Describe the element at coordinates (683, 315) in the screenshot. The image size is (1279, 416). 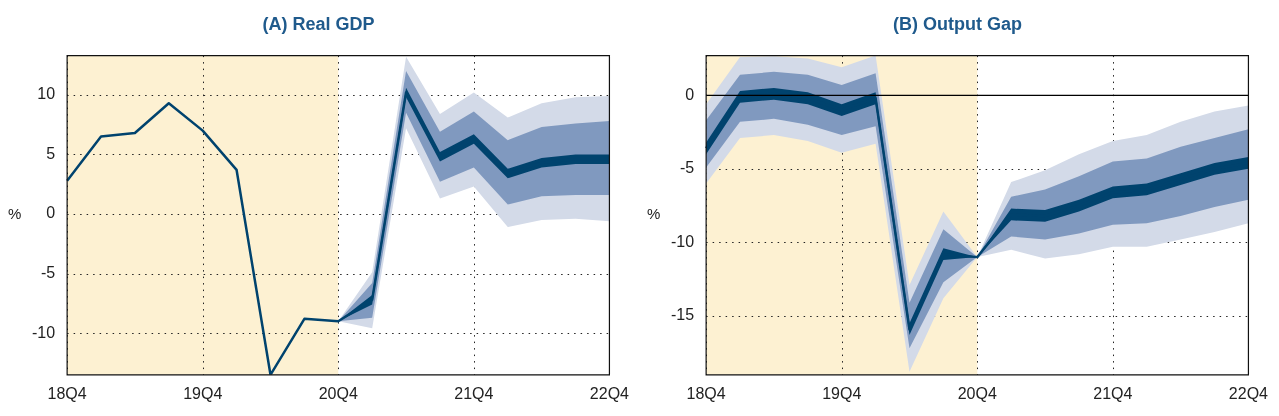
I see `y-tick-label: -15` at that location.